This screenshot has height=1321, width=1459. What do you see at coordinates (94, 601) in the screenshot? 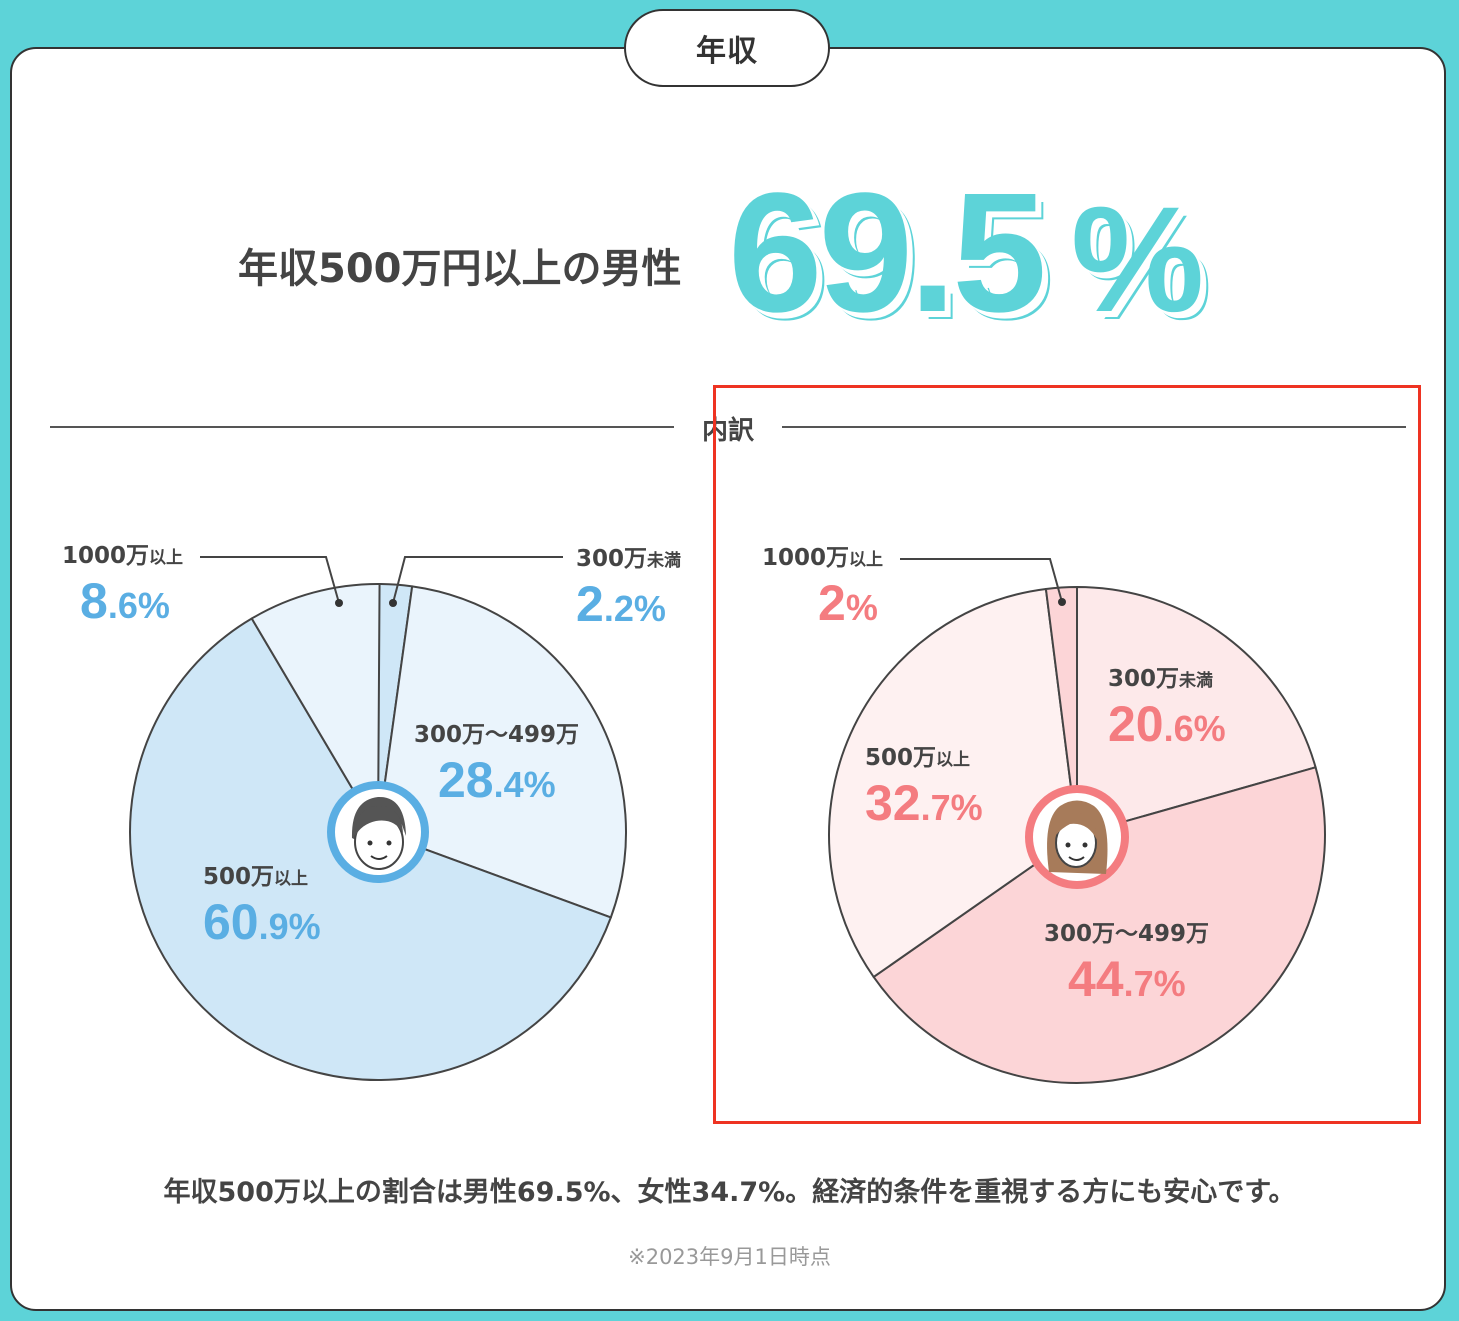
I see `male-value-1000man-ijo-int: 8` at bounding box center [94, 601].